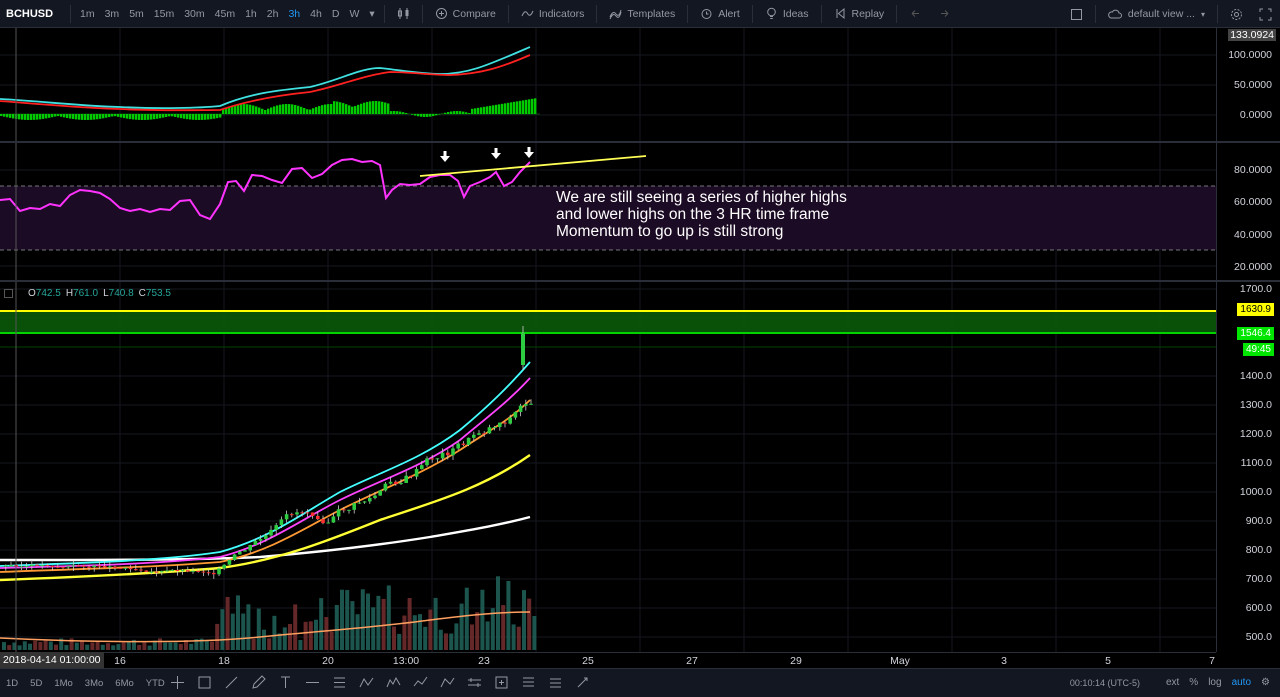  Describe the element at coordinates (121, 293) in the screenshot. I see `low-value: 740.8` at that location.